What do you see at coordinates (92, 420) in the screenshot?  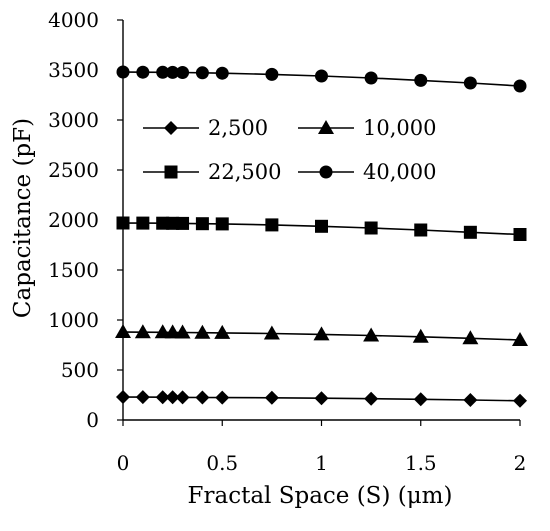 I see `y-tick-label: 0` at bounding box center [92, 420].